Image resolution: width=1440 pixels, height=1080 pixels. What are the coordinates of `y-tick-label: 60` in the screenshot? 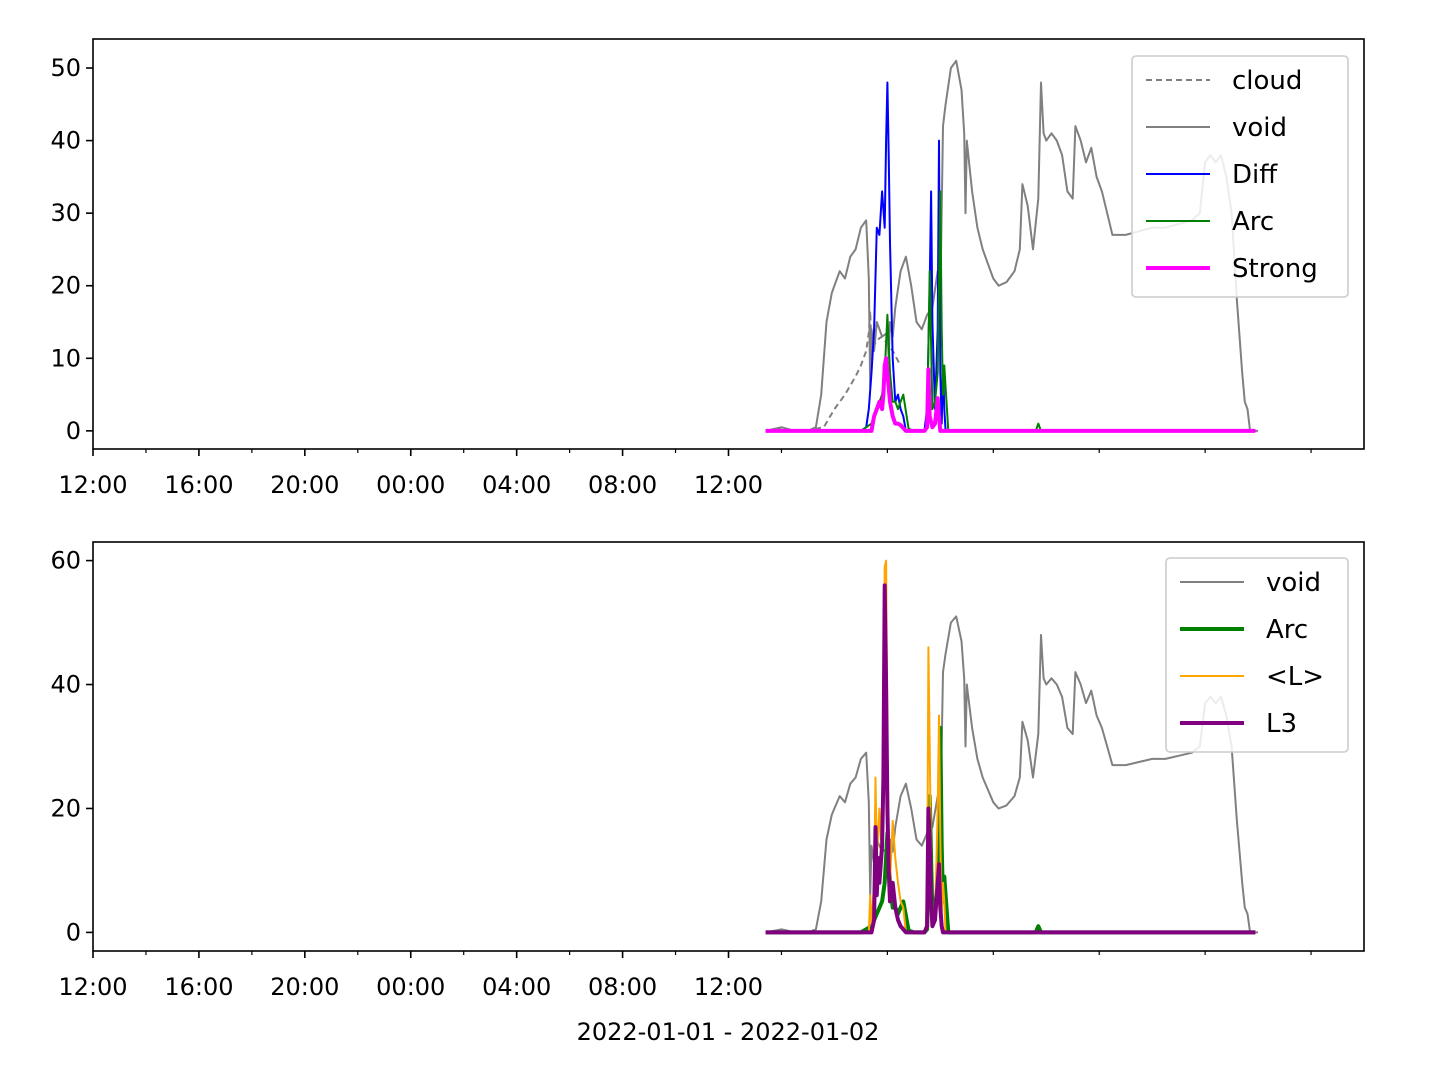 It's located at (65, 561).